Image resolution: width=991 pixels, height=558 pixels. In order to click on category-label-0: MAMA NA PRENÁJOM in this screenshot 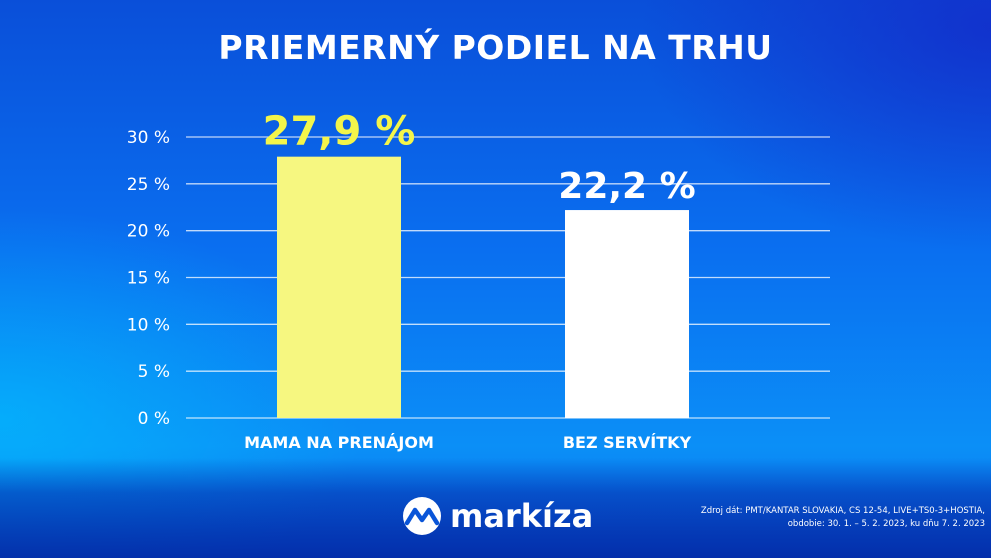, I will do `click(339, 442)`.